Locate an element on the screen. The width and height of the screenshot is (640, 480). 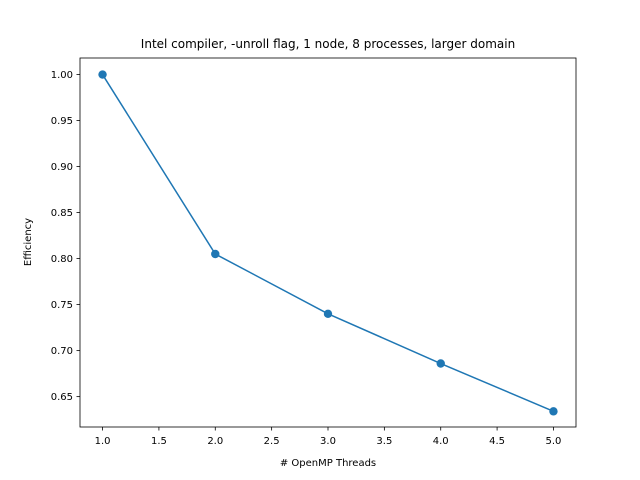
x-axis-label: # OpenMP Threads is located at coordinates (328, 463).